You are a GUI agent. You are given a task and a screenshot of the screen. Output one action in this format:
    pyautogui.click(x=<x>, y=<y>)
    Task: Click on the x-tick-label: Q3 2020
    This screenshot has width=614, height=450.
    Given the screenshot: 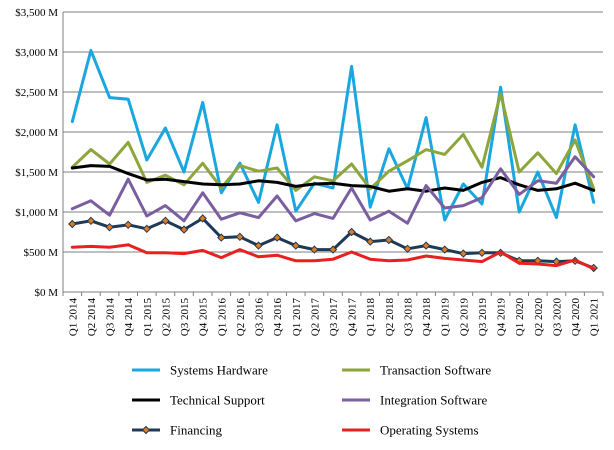 What is the action you would take?
    pyautogui.click(x=557, y=317)
    